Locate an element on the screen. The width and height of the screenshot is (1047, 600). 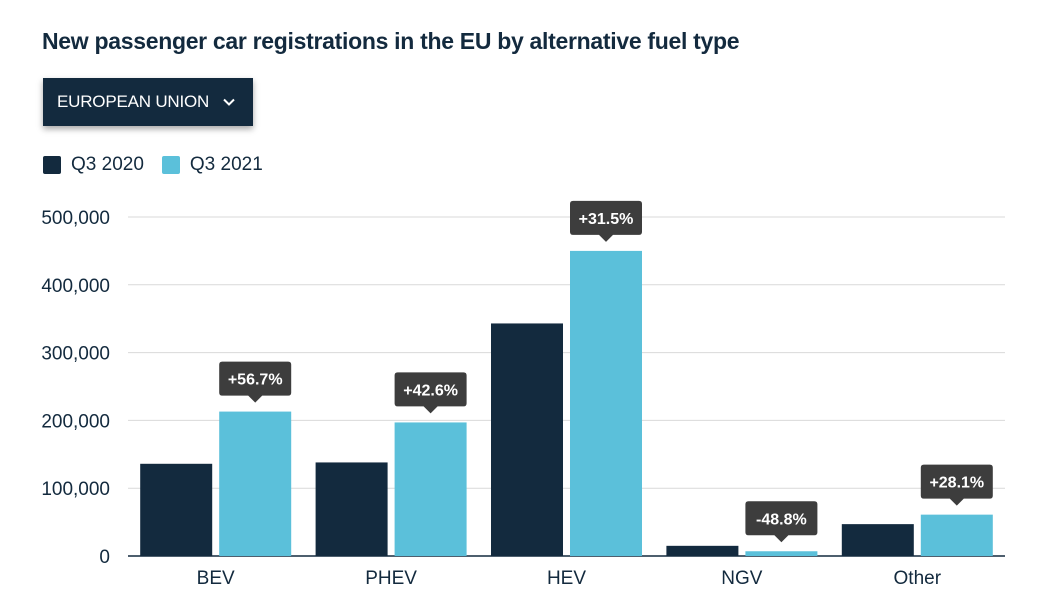
x-category-label: BEV is located at coordinates (216, 578).